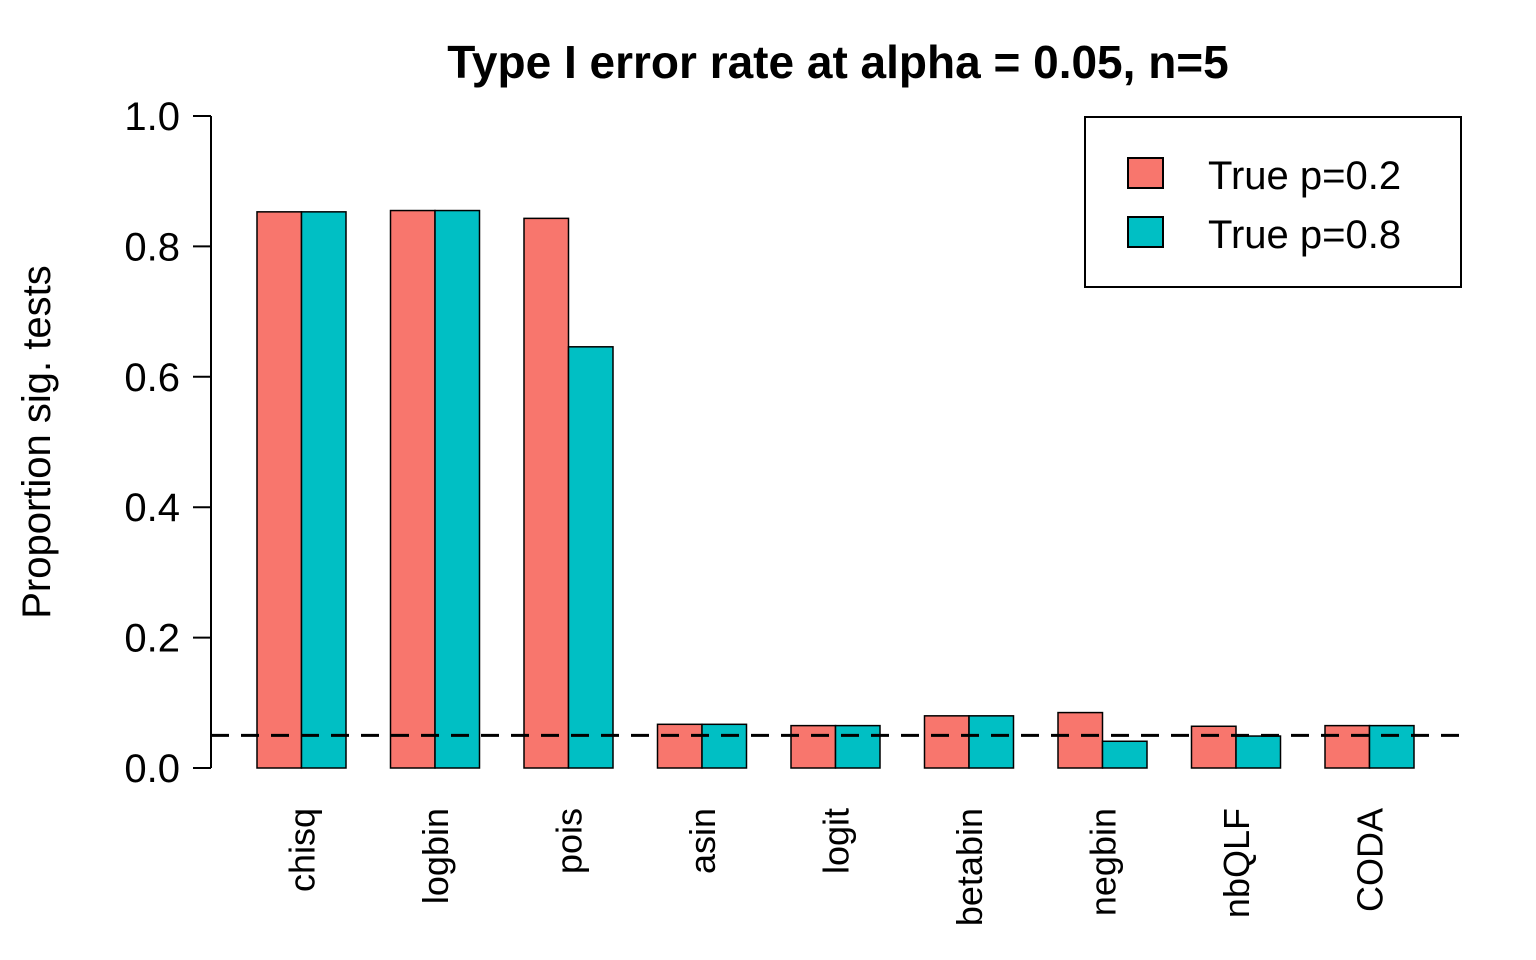  What do you see at coordinates (1236, 863) in the screenshot?
I see `x-tick-label-nbQLF: nbQLF` at bounding box center [1236, 863].